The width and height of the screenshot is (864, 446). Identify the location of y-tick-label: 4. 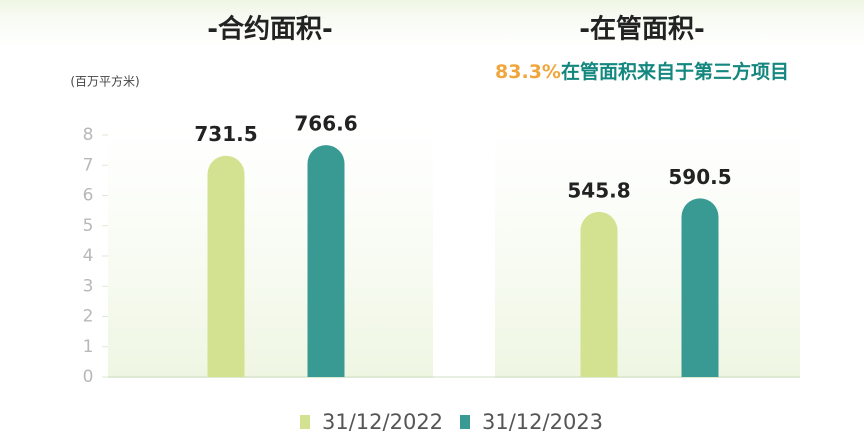
(88, 256).